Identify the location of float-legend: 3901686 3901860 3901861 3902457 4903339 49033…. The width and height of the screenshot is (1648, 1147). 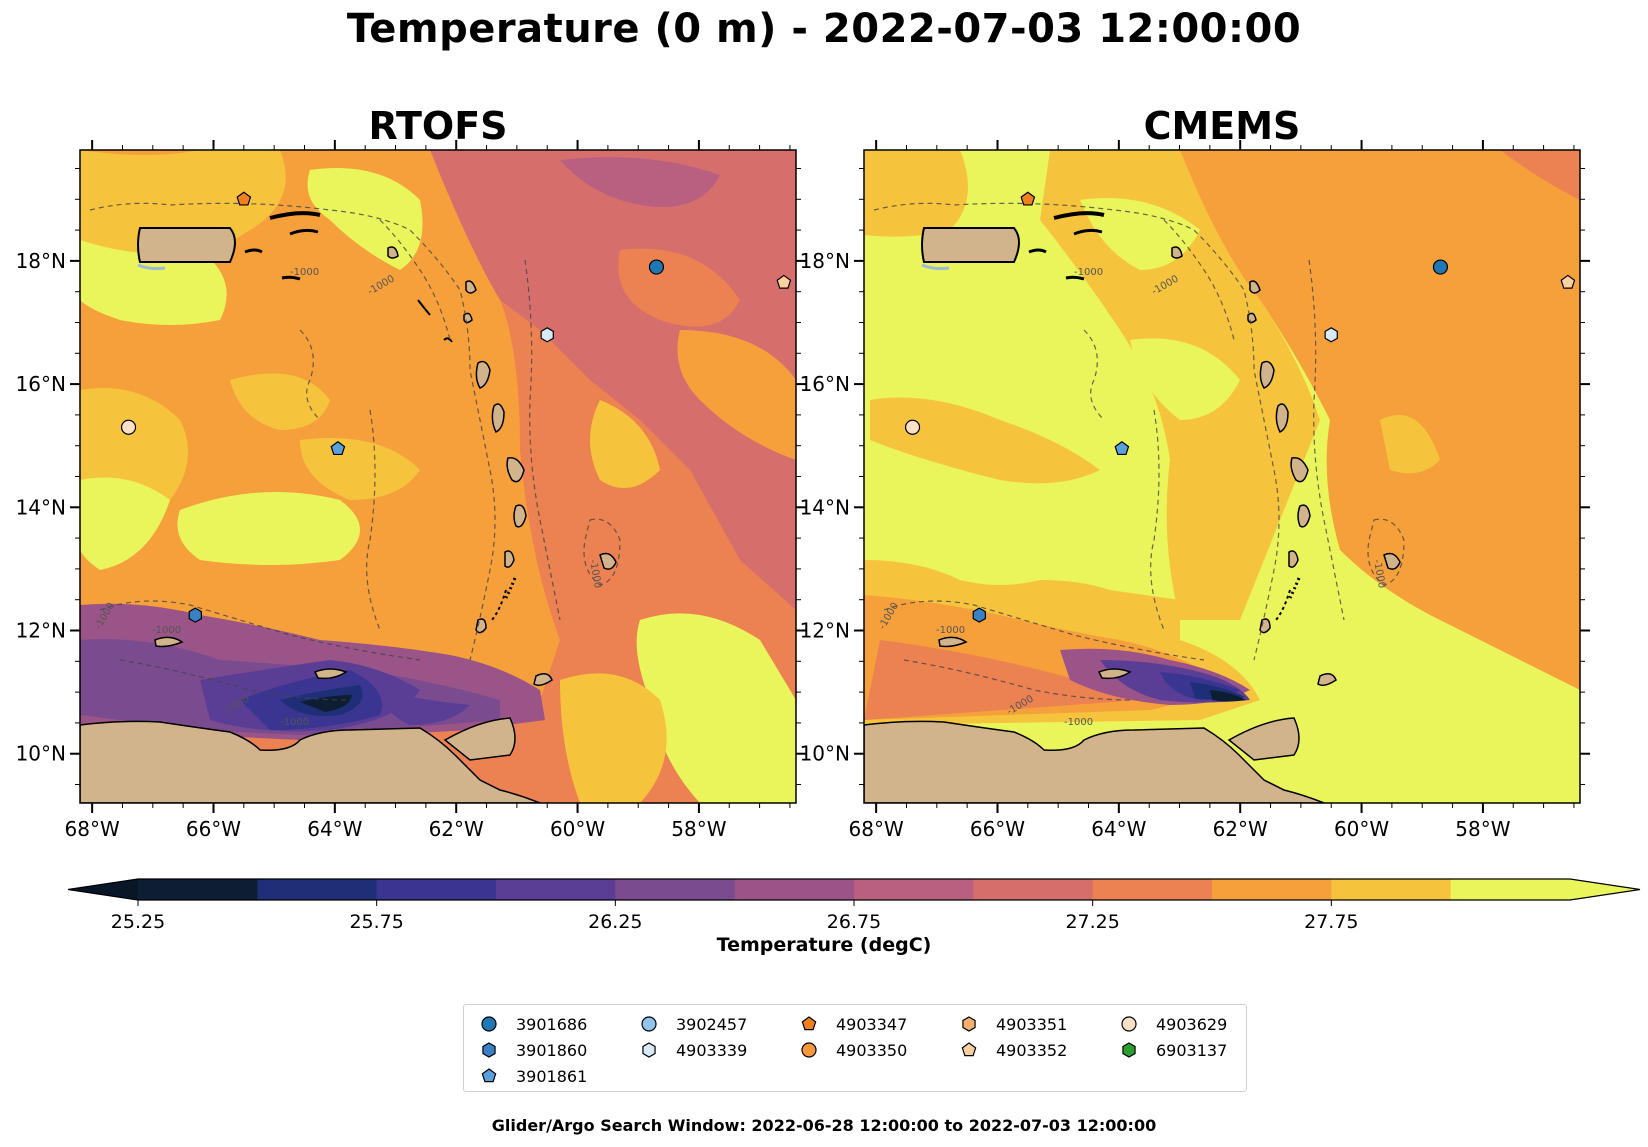
(855, 1048).